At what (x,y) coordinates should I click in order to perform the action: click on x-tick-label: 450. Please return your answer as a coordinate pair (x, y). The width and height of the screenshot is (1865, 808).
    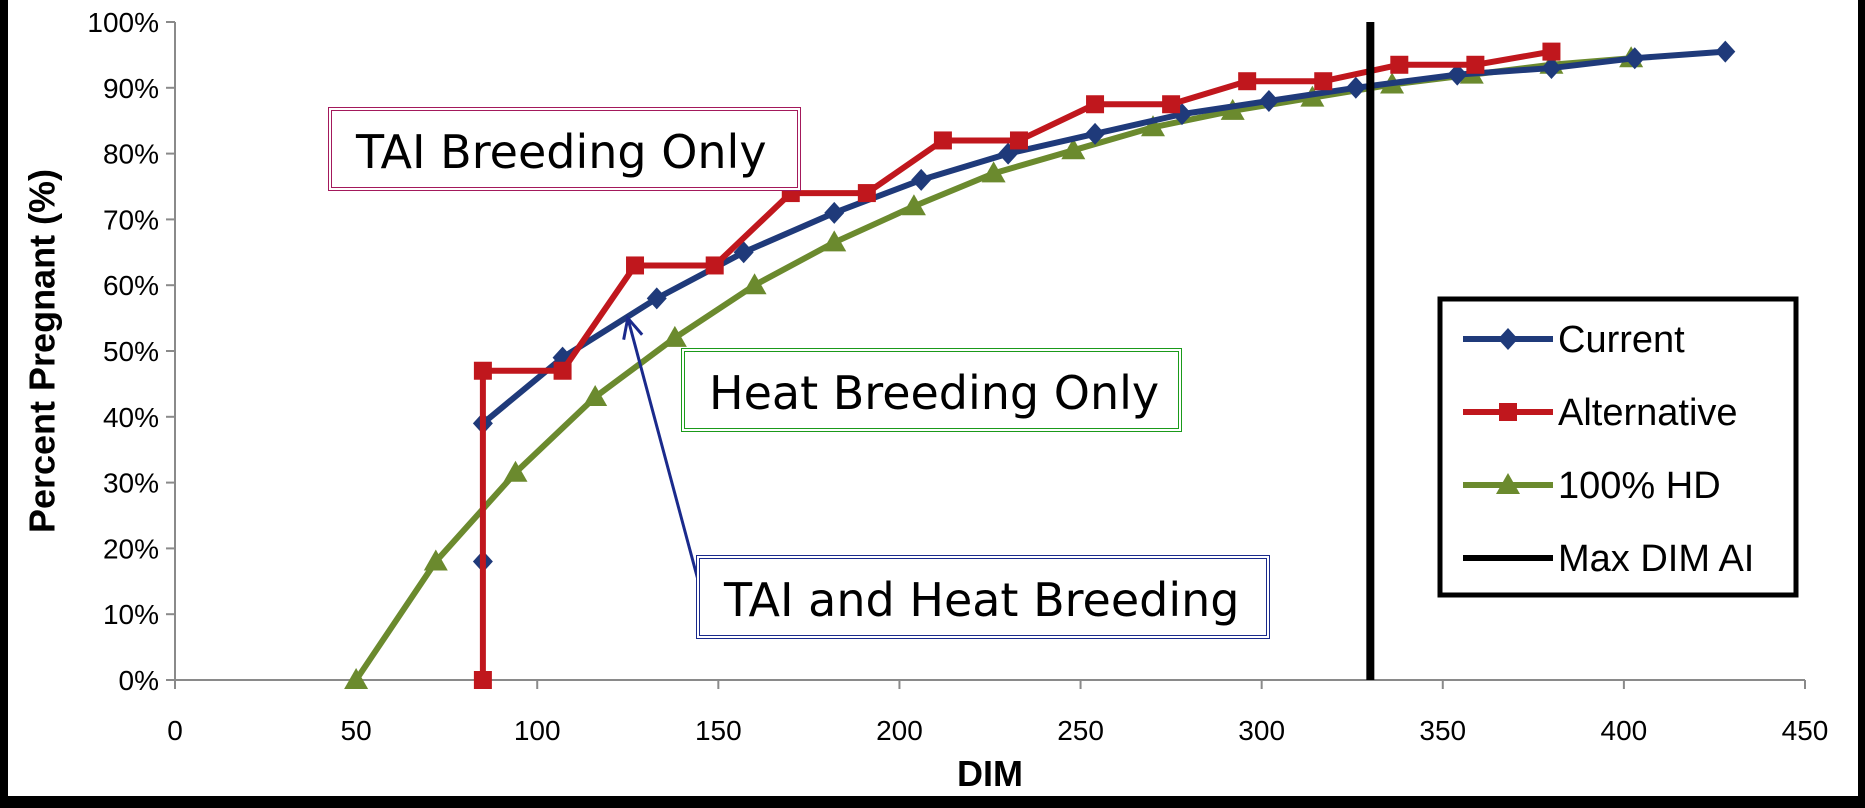
    Looking at the image, I should click on (1805, 730).